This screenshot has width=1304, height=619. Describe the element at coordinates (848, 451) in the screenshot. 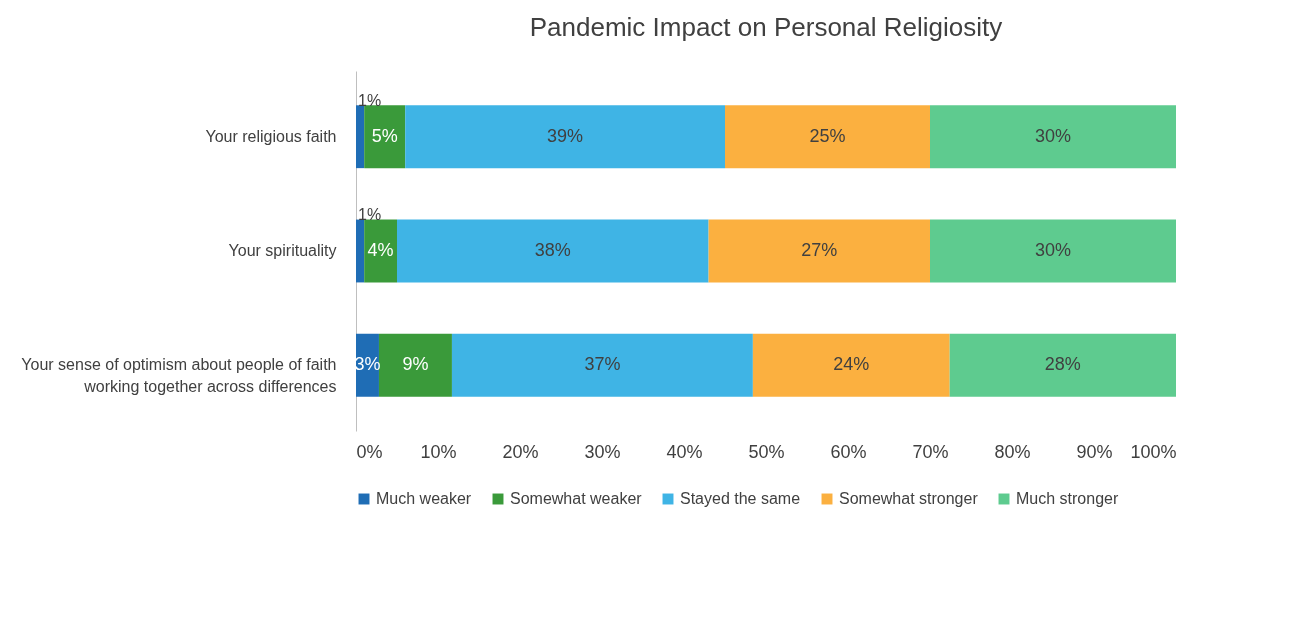

I see `x-tick-label: 60%` at that location.